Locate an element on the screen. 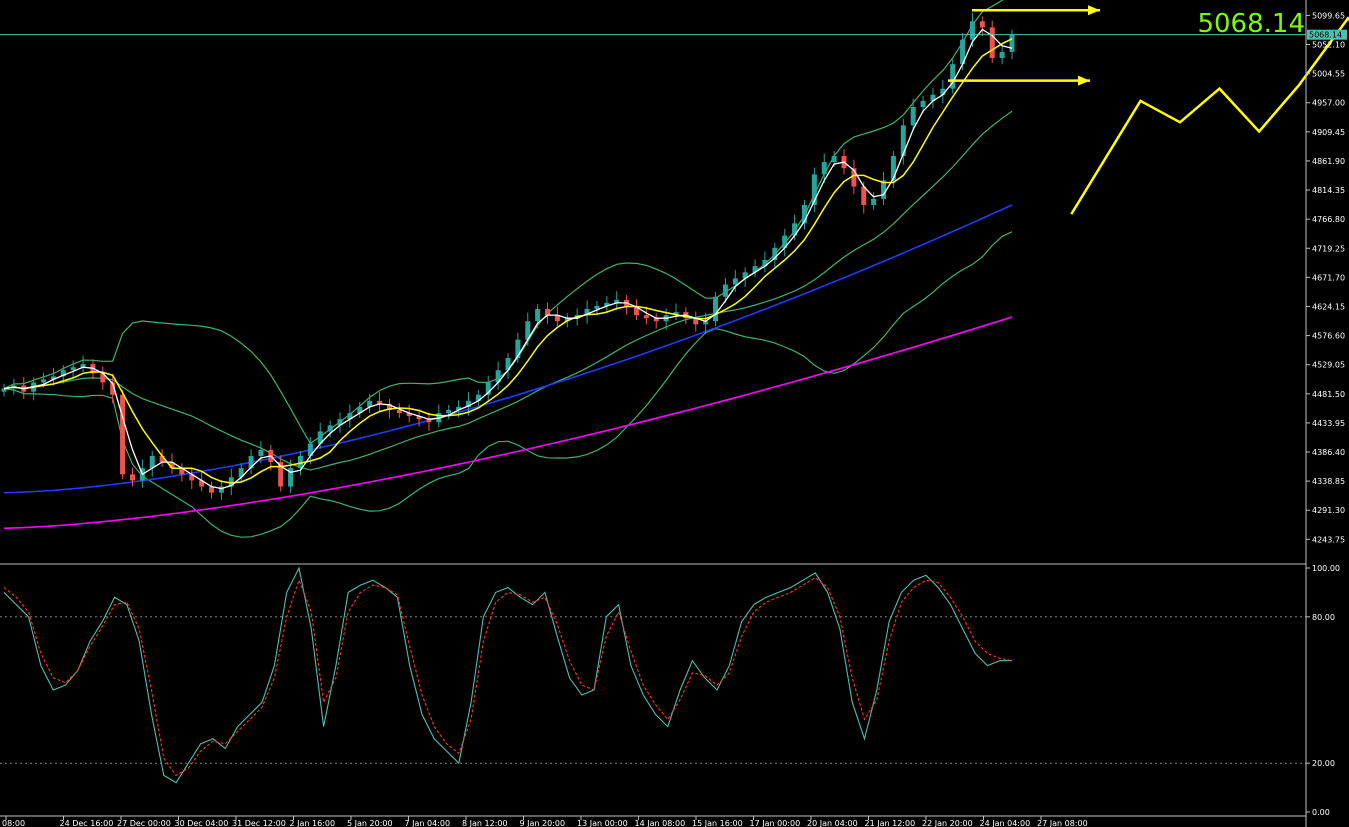  annotation-arrow-top-head is located at coordinates (1094, 10).